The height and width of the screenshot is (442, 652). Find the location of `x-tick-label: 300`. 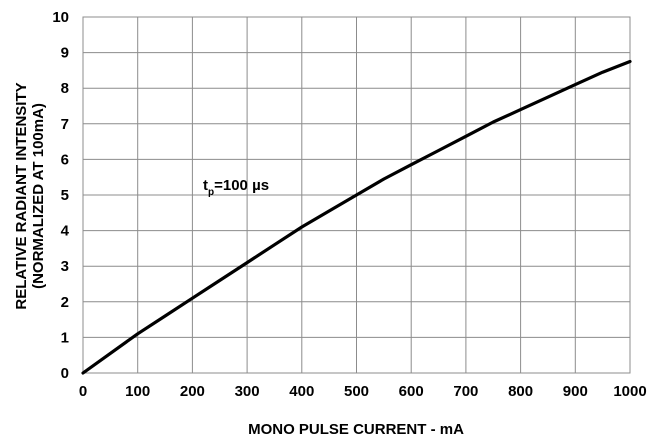

x-tick-label: 300 is located at coordinates (247, 391).